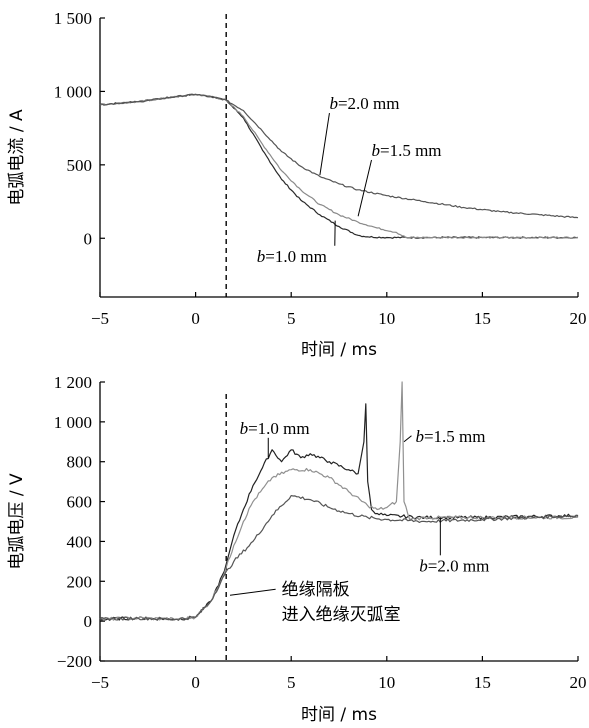 The image size is (589, 728). What do you see at coordinates (73, 382) in the screenshot?
I see `y-tick-label-1-7: 1 200` at bounding box center [73, 382].